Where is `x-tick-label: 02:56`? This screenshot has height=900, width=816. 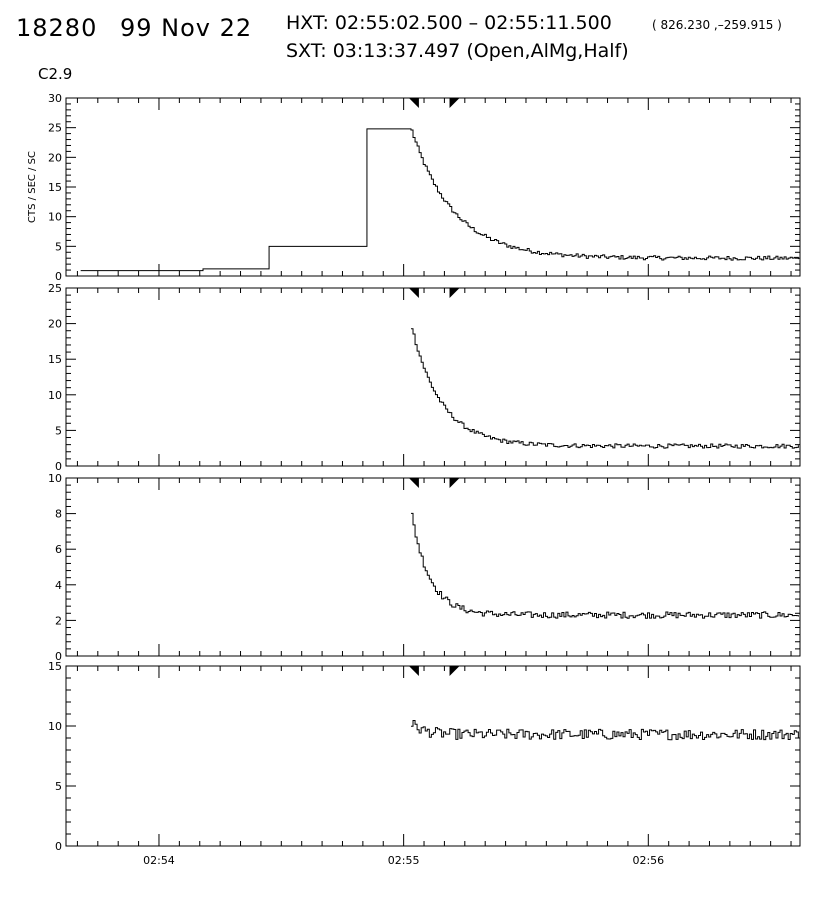 x-tick-label: 02:56 is located at coordinates (648, 860).